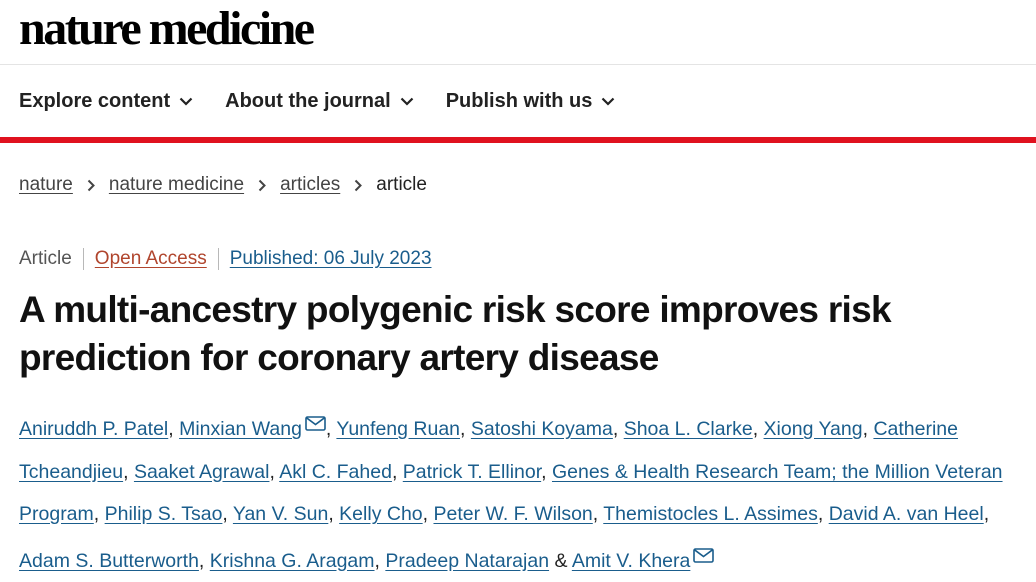  Describe the element at coordinates (51, 259) in the screenshot. I see `article-type: Article` at that location.